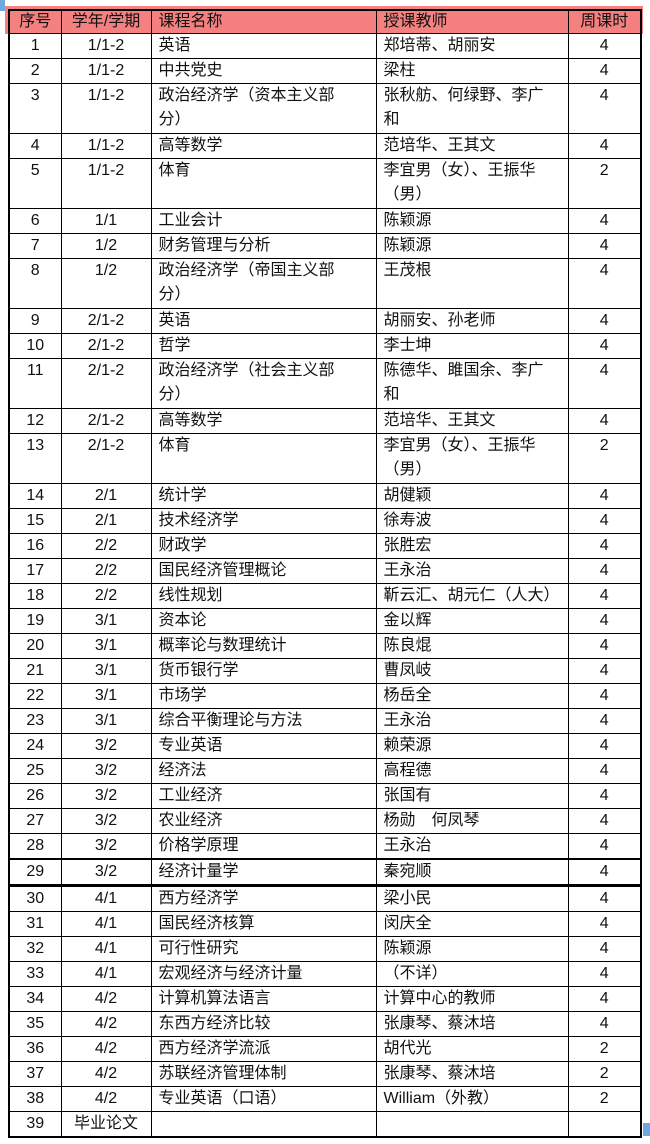 The width and height of the screenshot is (650, 1144). What do you see at coordinates (263, 974) in the screenshot?
I see `cell-course: 宏观经济与经济计量` at bounding box center [263, 974].